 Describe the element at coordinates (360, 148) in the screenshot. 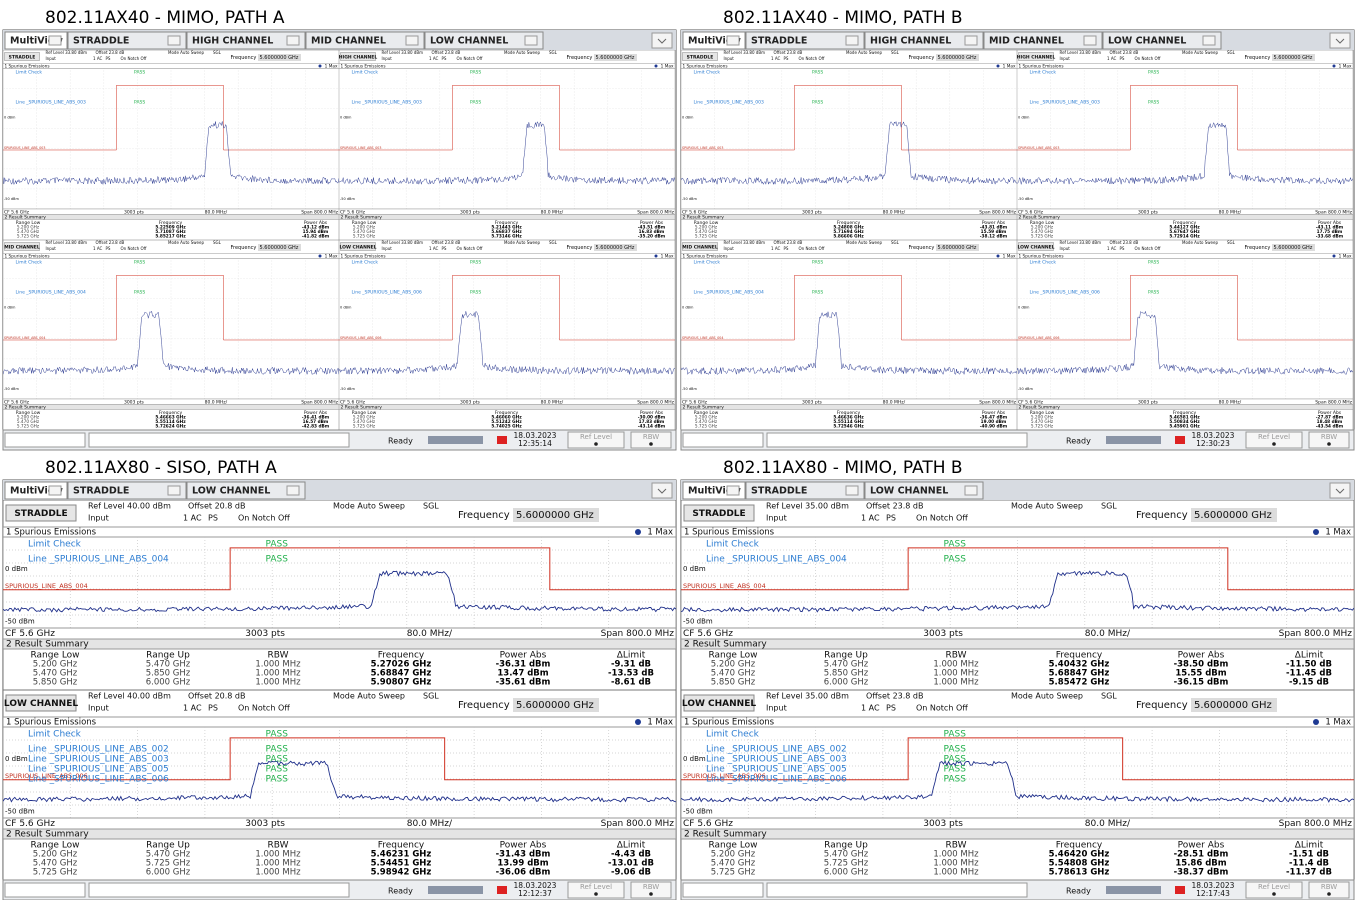

I see `limit-name: SPURIOUS_LINE_ABS_003` at that location.